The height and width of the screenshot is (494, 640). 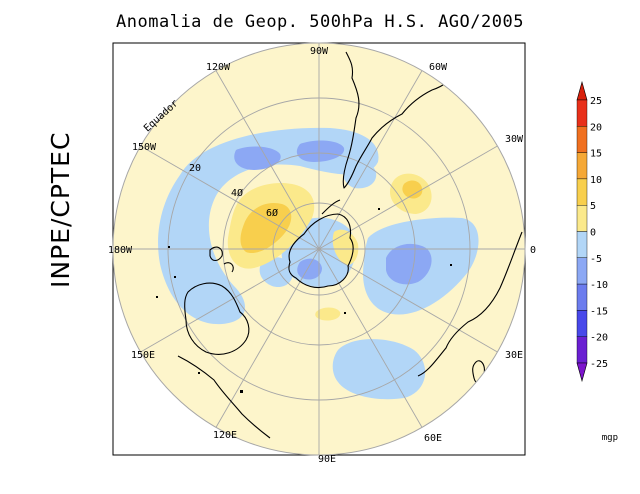 What do you see at coordinates (514, 139) in the screenshot?
I see `lon-label-30w: 30W` at bounding box center [514, 139].